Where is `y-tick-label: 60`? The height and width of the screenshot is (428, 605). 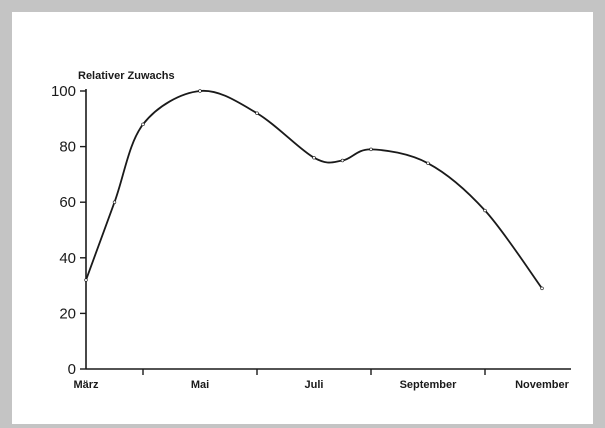 y-tick-label: 60 is located at coordinates (67, 202).